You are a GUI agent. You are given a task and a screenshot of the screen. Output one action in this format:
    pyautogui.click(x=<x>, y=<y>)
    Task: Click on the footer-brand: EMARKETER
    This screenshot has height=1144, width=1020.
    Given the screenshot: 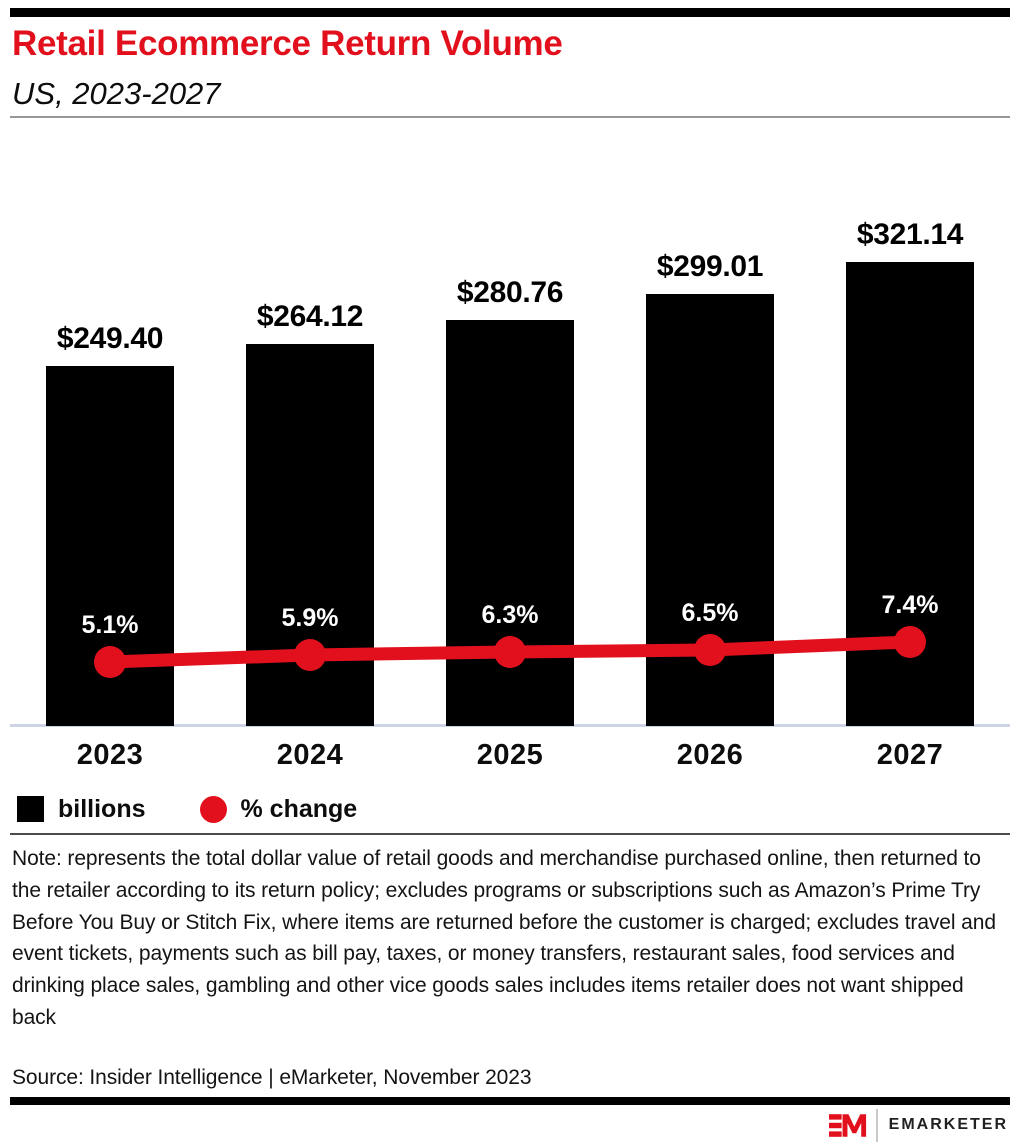 What is the action you would take?
    pyautogui.click(x=918, y=1125)
    